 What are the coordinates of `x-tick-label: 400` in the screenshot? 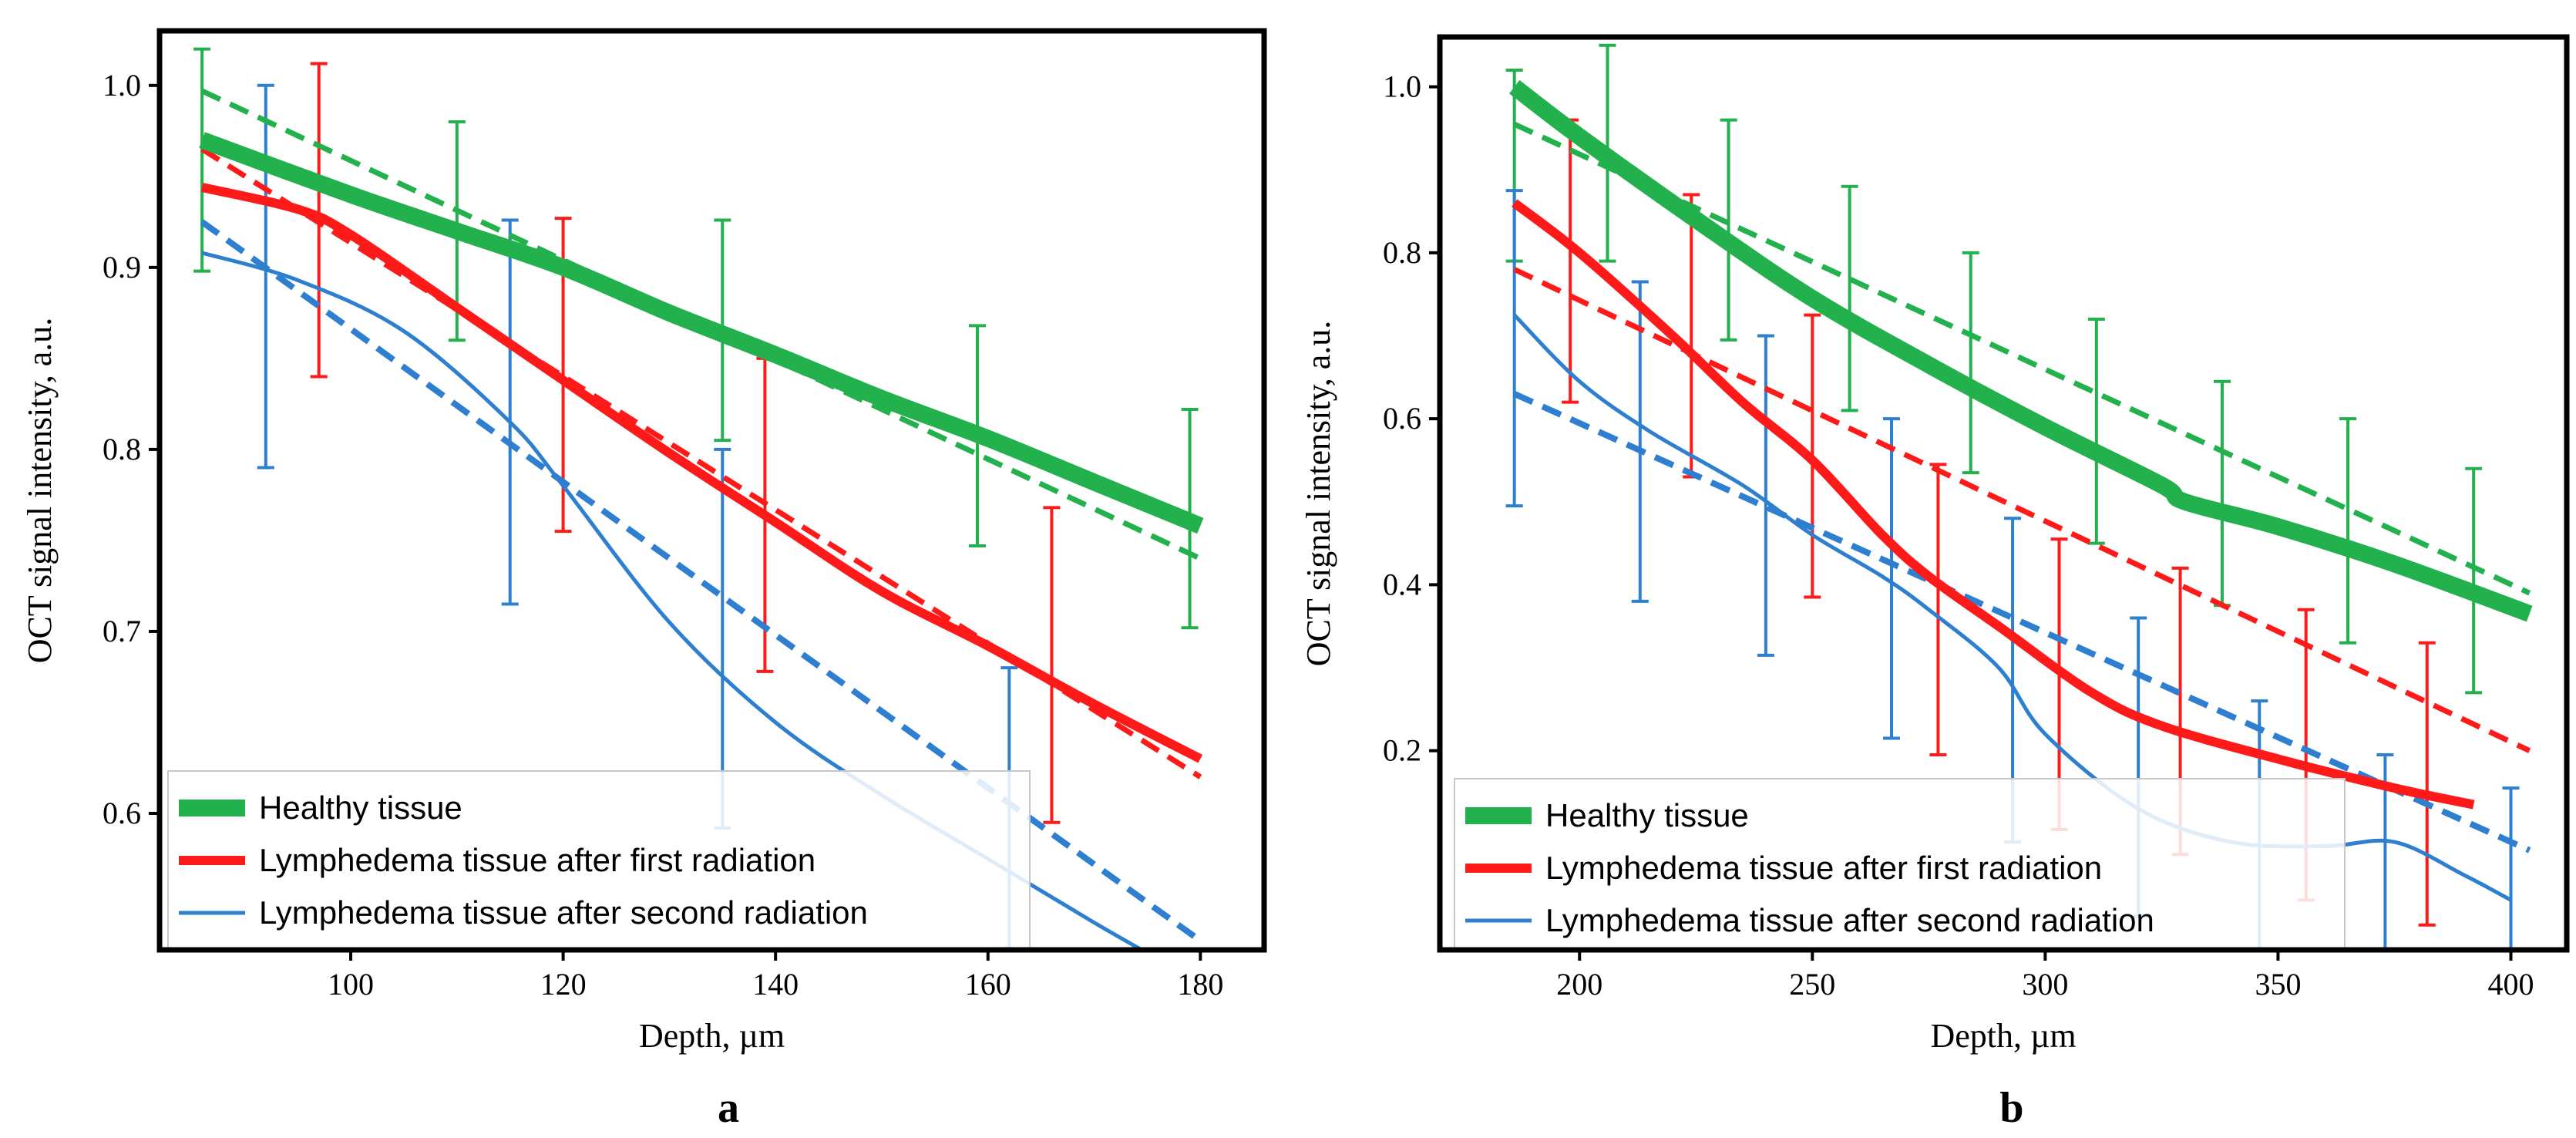 It's located at (2511, 985).